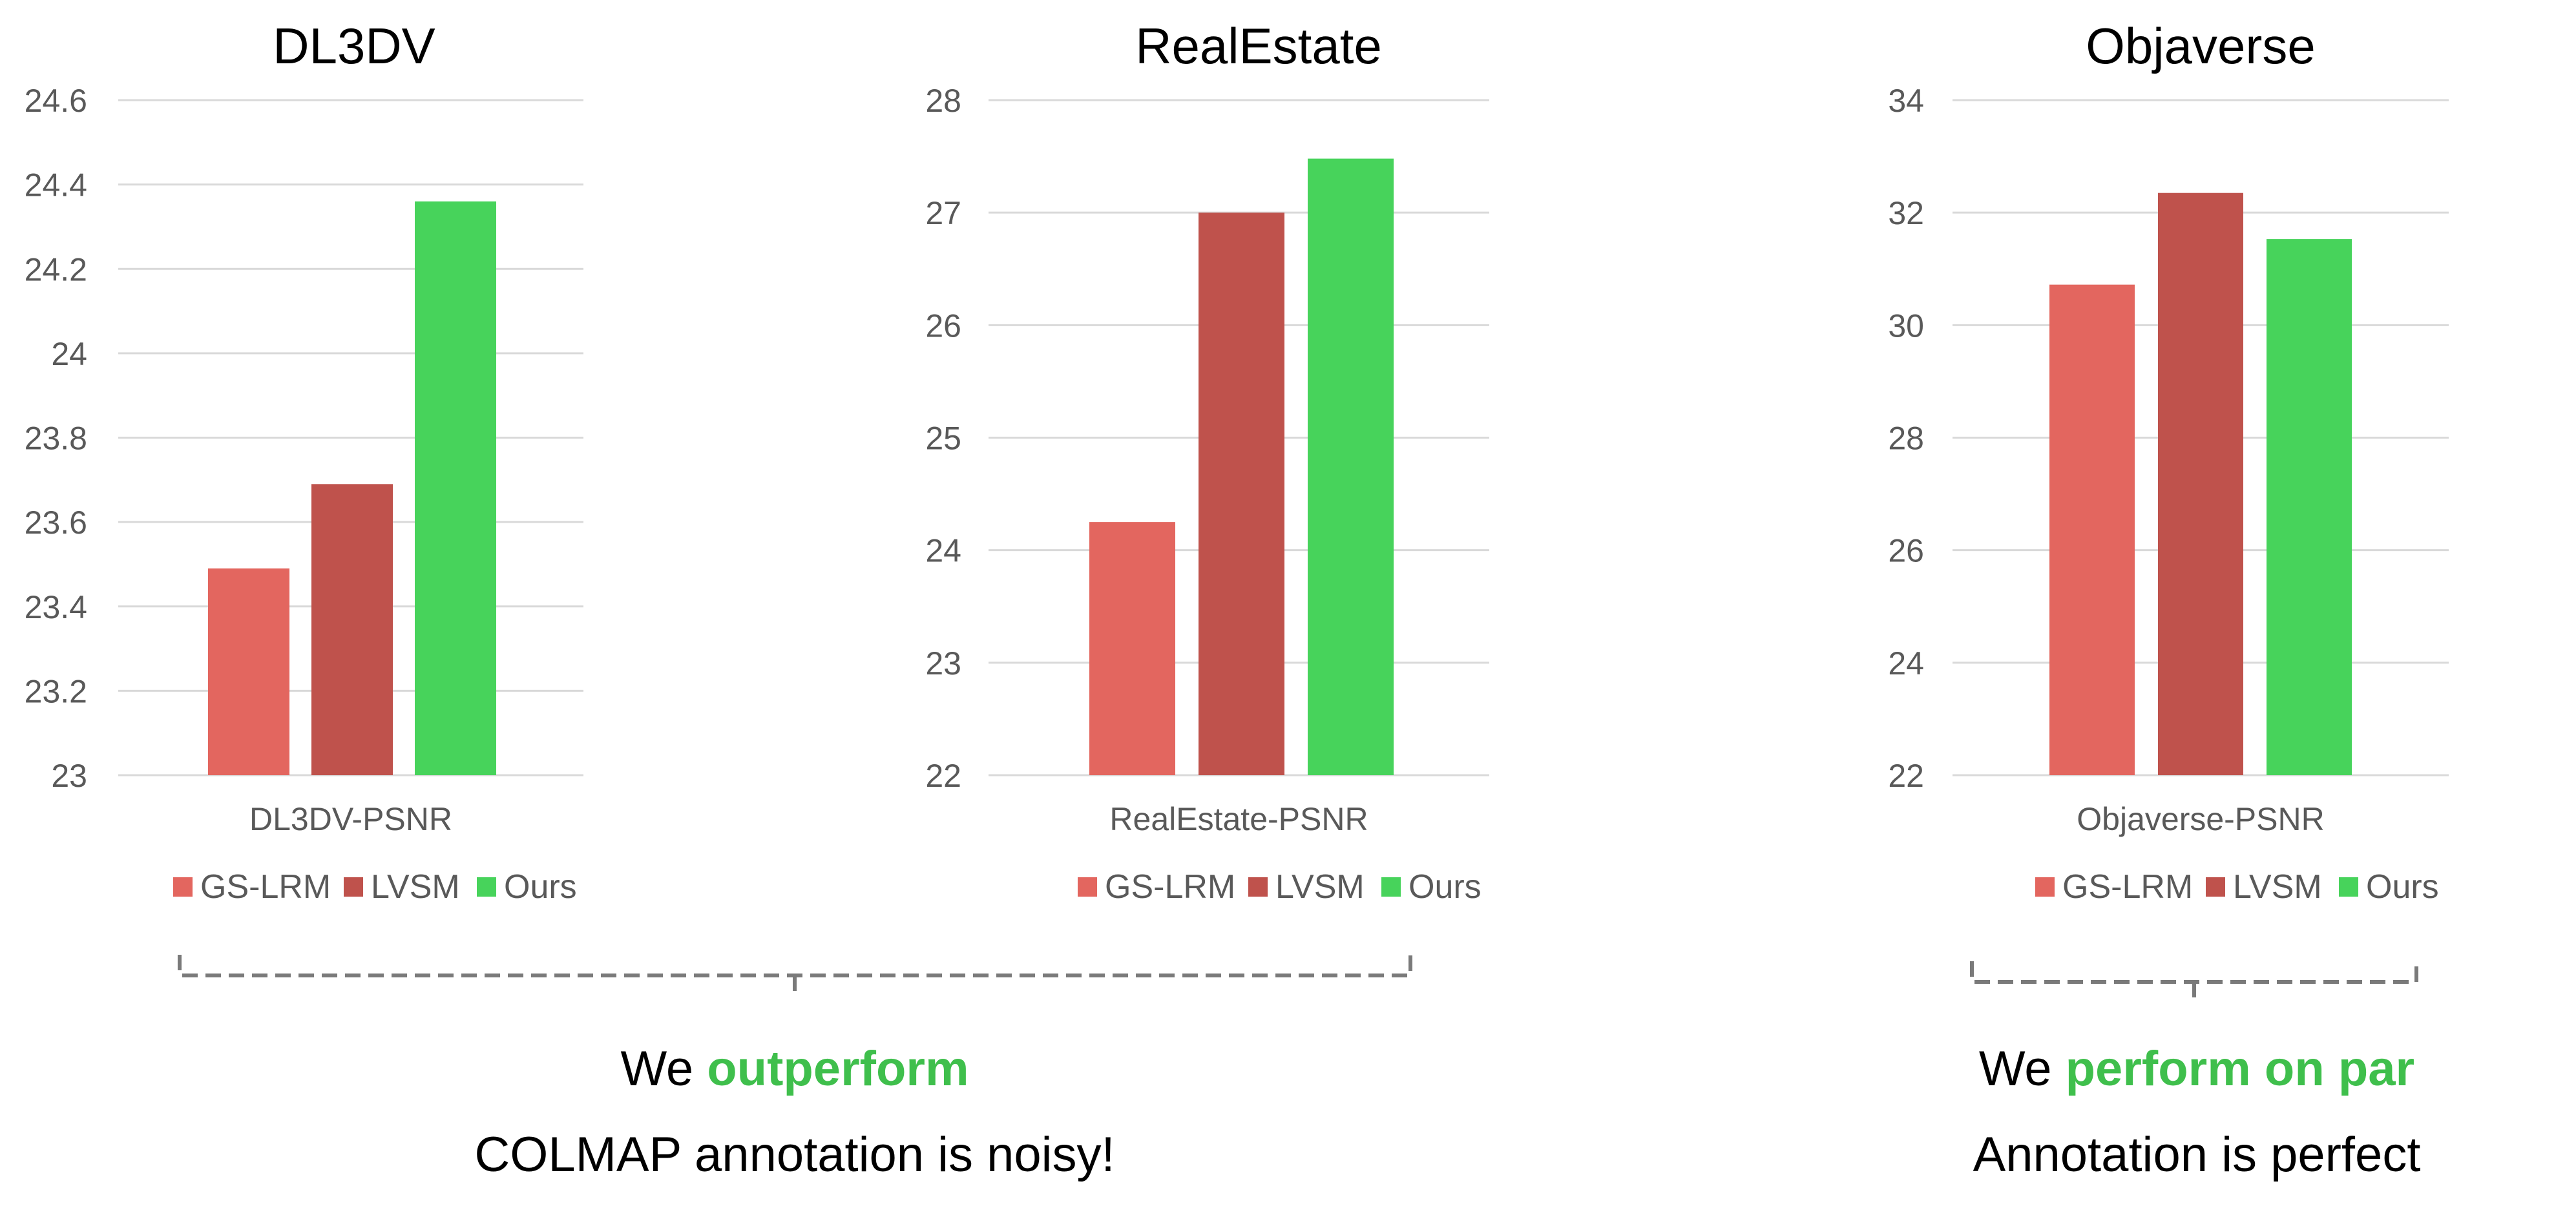 The height and width of the screenshot is (1208, 2576). I want to click on x-category-label: DL3DV-PSNR, so click(350, 819).